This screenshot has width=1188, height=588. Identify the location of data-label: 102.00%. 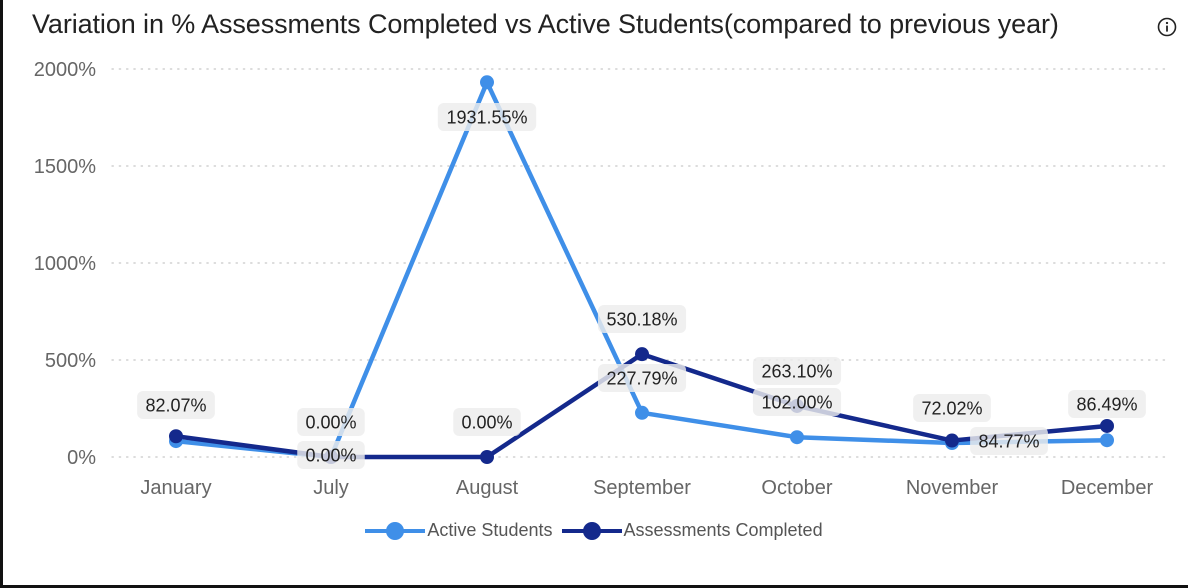
(796, 403).